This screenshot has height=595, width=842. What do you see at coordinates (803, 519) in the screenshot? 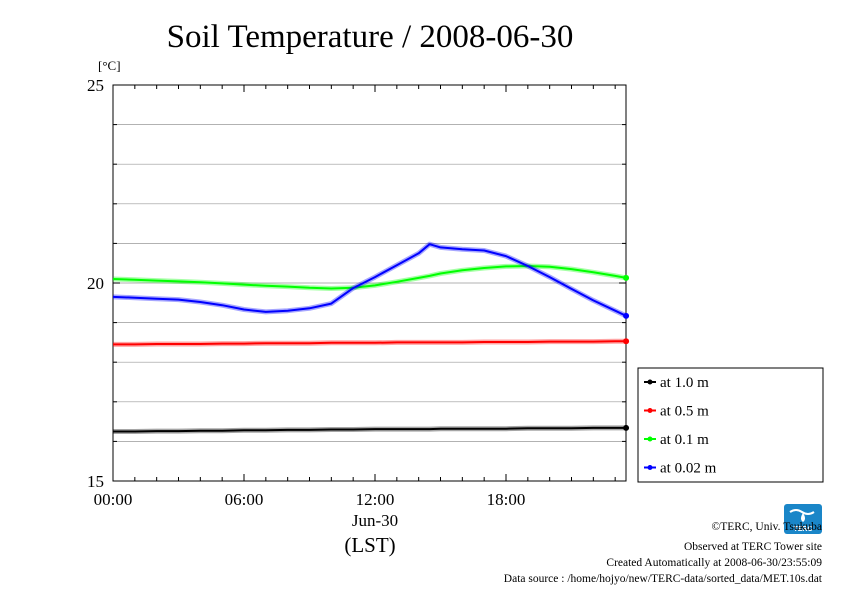
I see `terc-logo: TERC` at bounding box center [803, 519].